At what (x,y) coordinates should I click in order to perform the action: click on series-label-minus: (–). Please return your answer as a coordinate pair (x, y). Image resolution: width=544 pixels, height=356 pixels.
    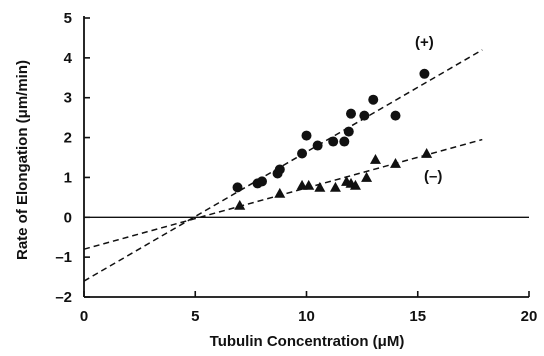
    Looking at the image, I should click on (433, 176).